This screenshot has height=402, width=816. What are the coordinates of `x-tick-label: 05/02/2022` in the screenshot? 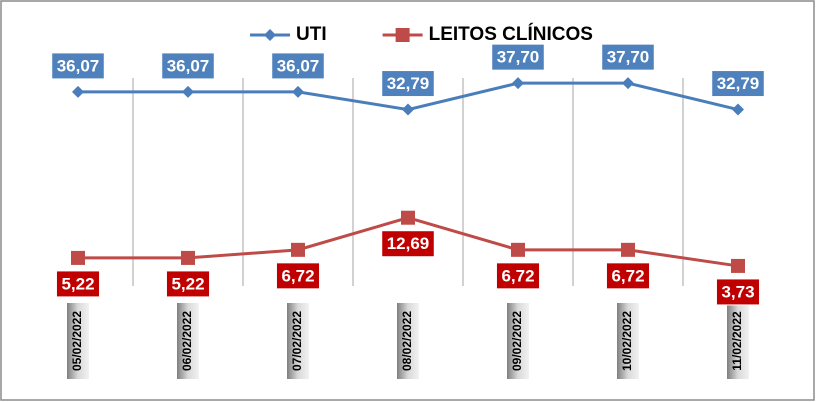 It's located at (77, 341).